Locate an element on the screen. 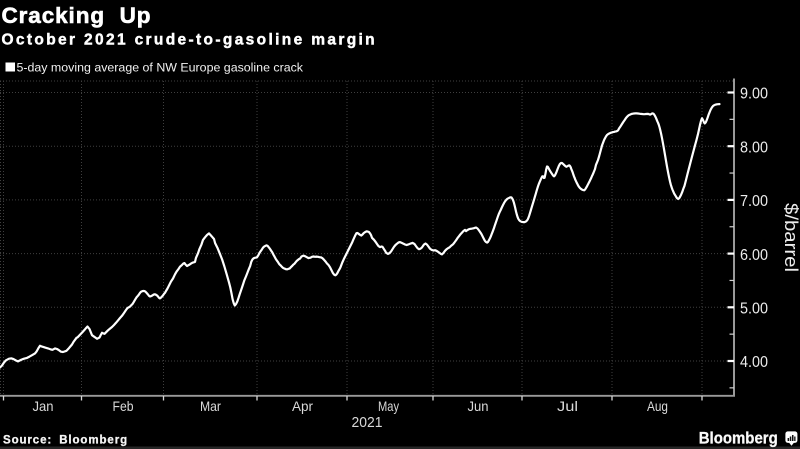 The image size is (800, 449). svg-text: Apr is located at coordinates (302, 406).